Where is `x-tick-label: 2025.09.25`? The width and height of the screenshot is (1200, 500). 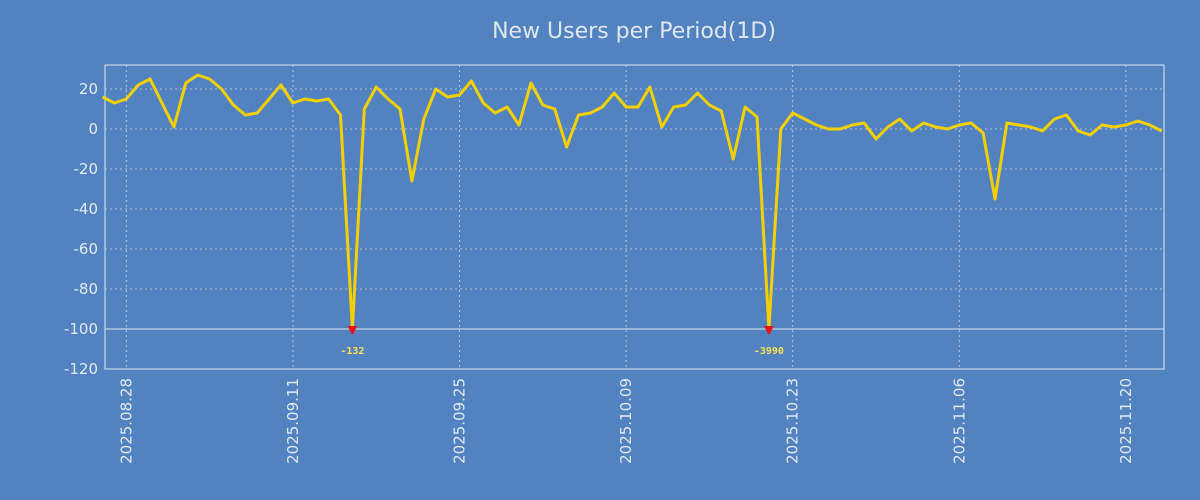
x-tick-label: 2025.09.25 is located at coordinates (460, 421).